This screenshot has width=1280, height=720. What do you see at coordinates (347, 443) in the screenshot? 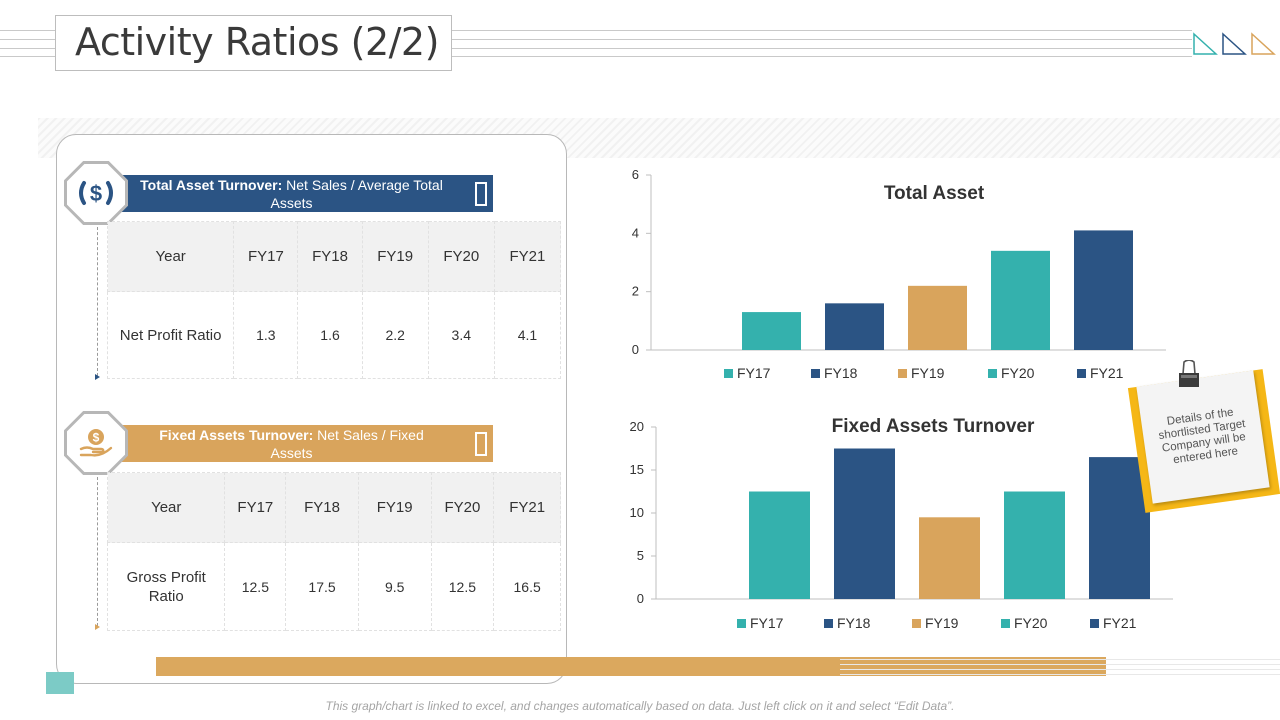
I see `section2-banner-text: Net Sales / Fixed Assets` at bounding box center [347, 443].